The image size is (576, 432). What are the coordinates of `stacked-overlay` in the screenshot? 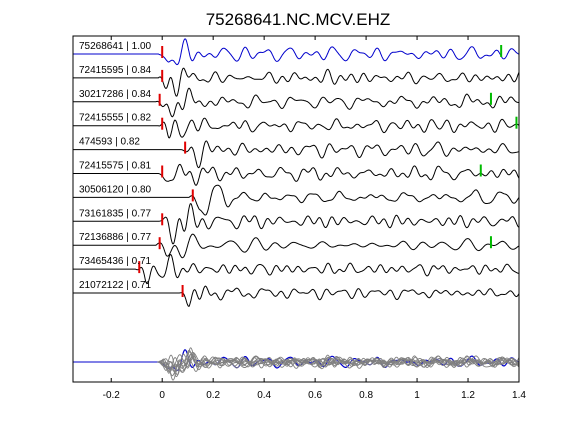 It's located at (296, 364).